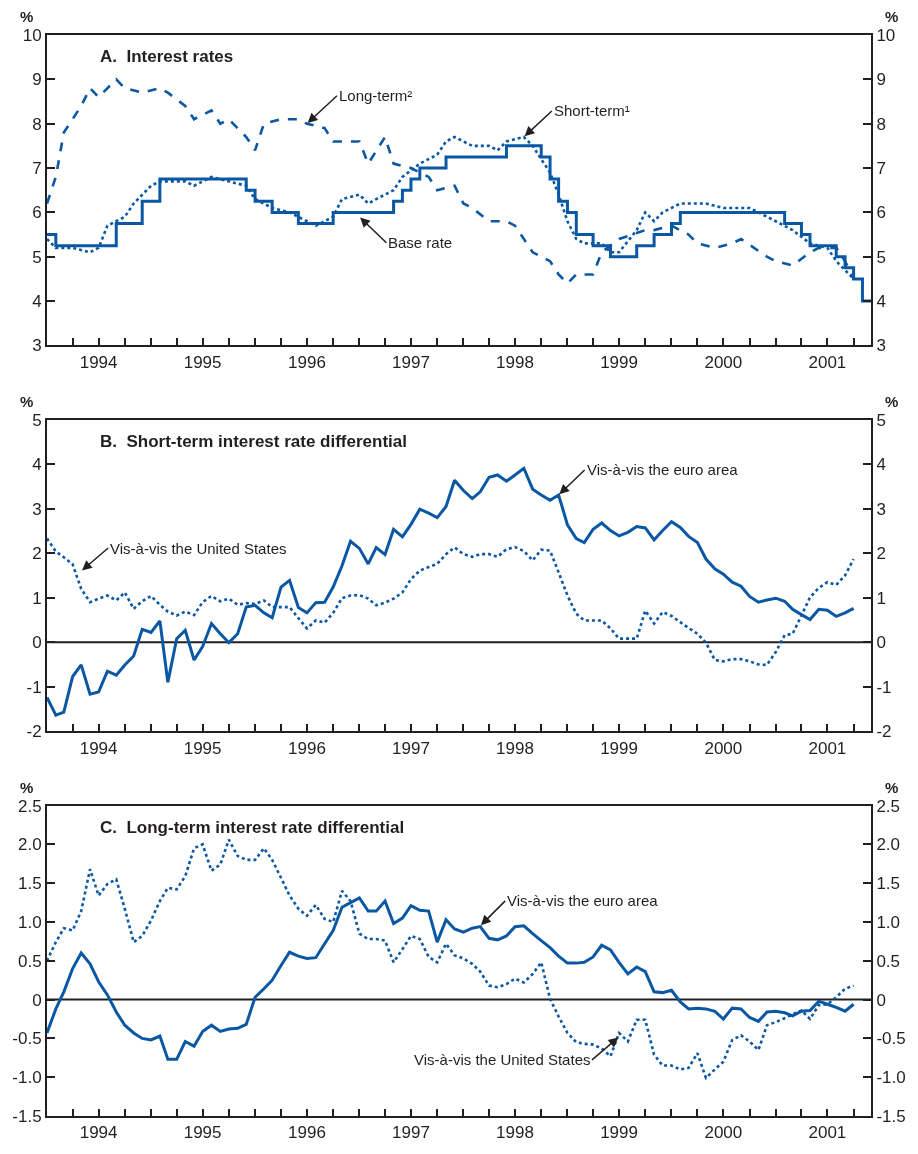 Image resolution: width=918 pixels, height=1154 pixels. What do you see at coordinates (891, 1116) in the screenshot?
I see `y2-tick-label: -1.5` at bounding box center [891, 1116].